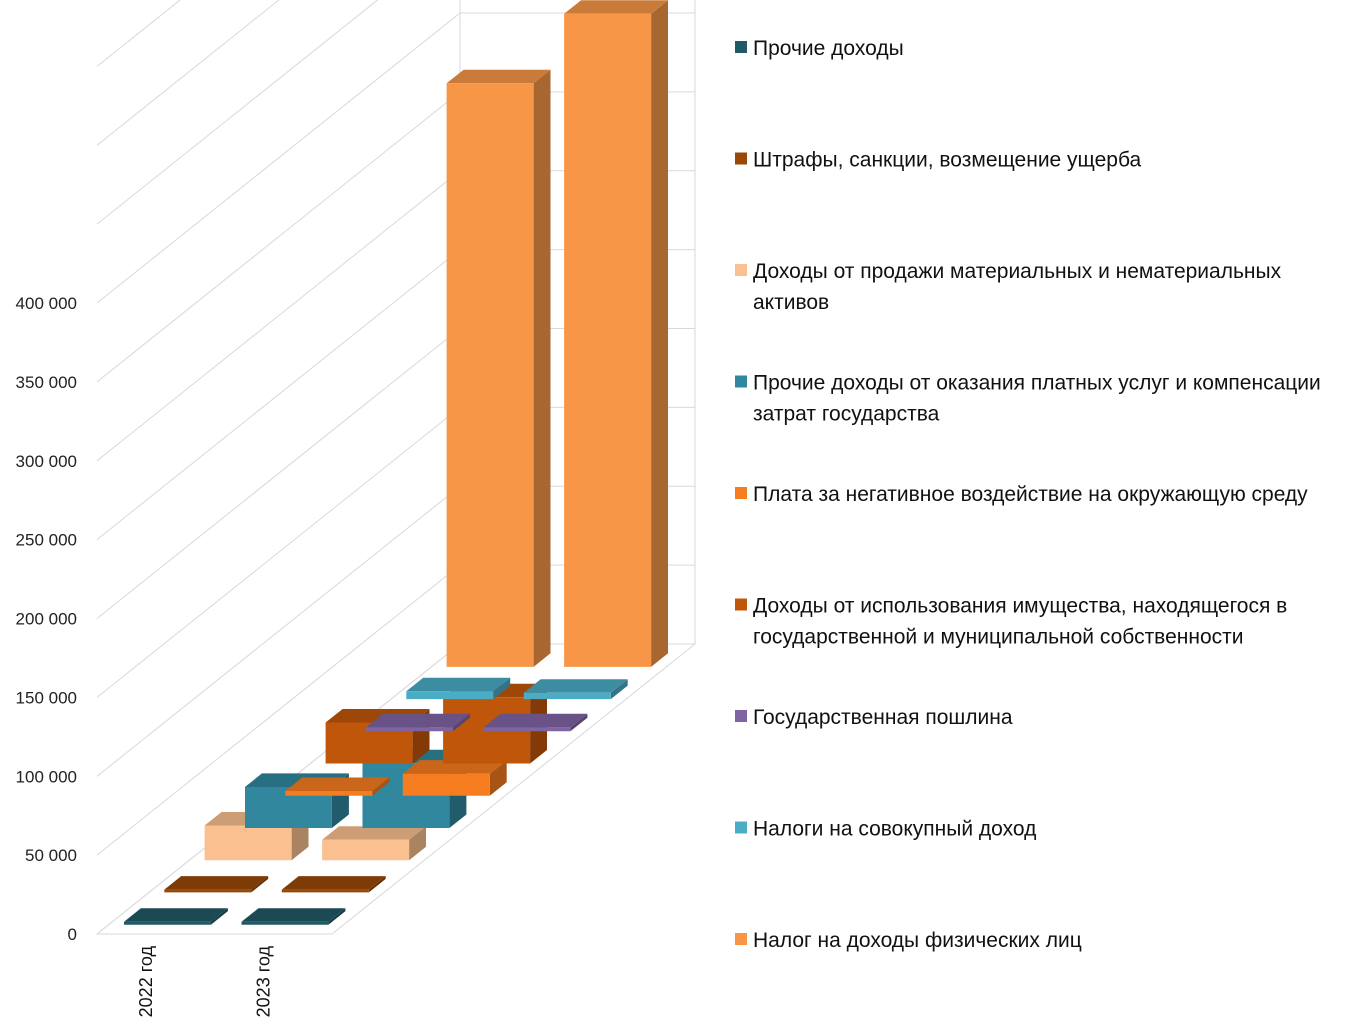  I want to click on y-tick-label: 150 000, so click(46, 697).